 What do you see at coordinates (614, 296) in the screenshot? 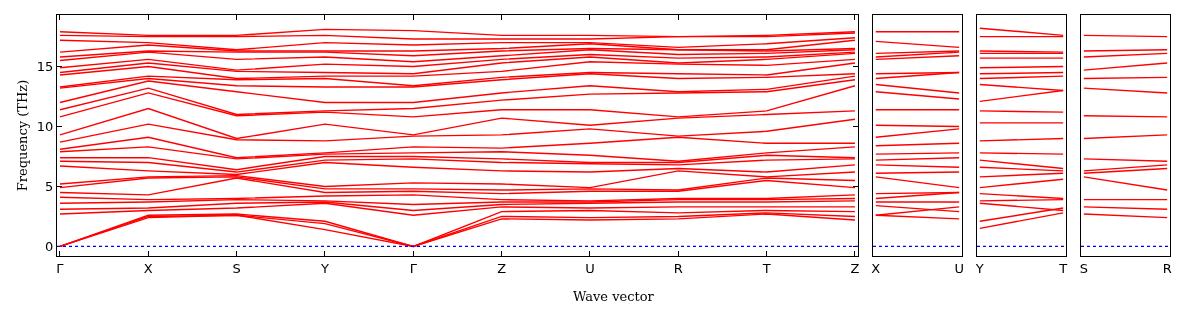
I see `x-axis-title: Wave vector` at bounding box center [614, 296].